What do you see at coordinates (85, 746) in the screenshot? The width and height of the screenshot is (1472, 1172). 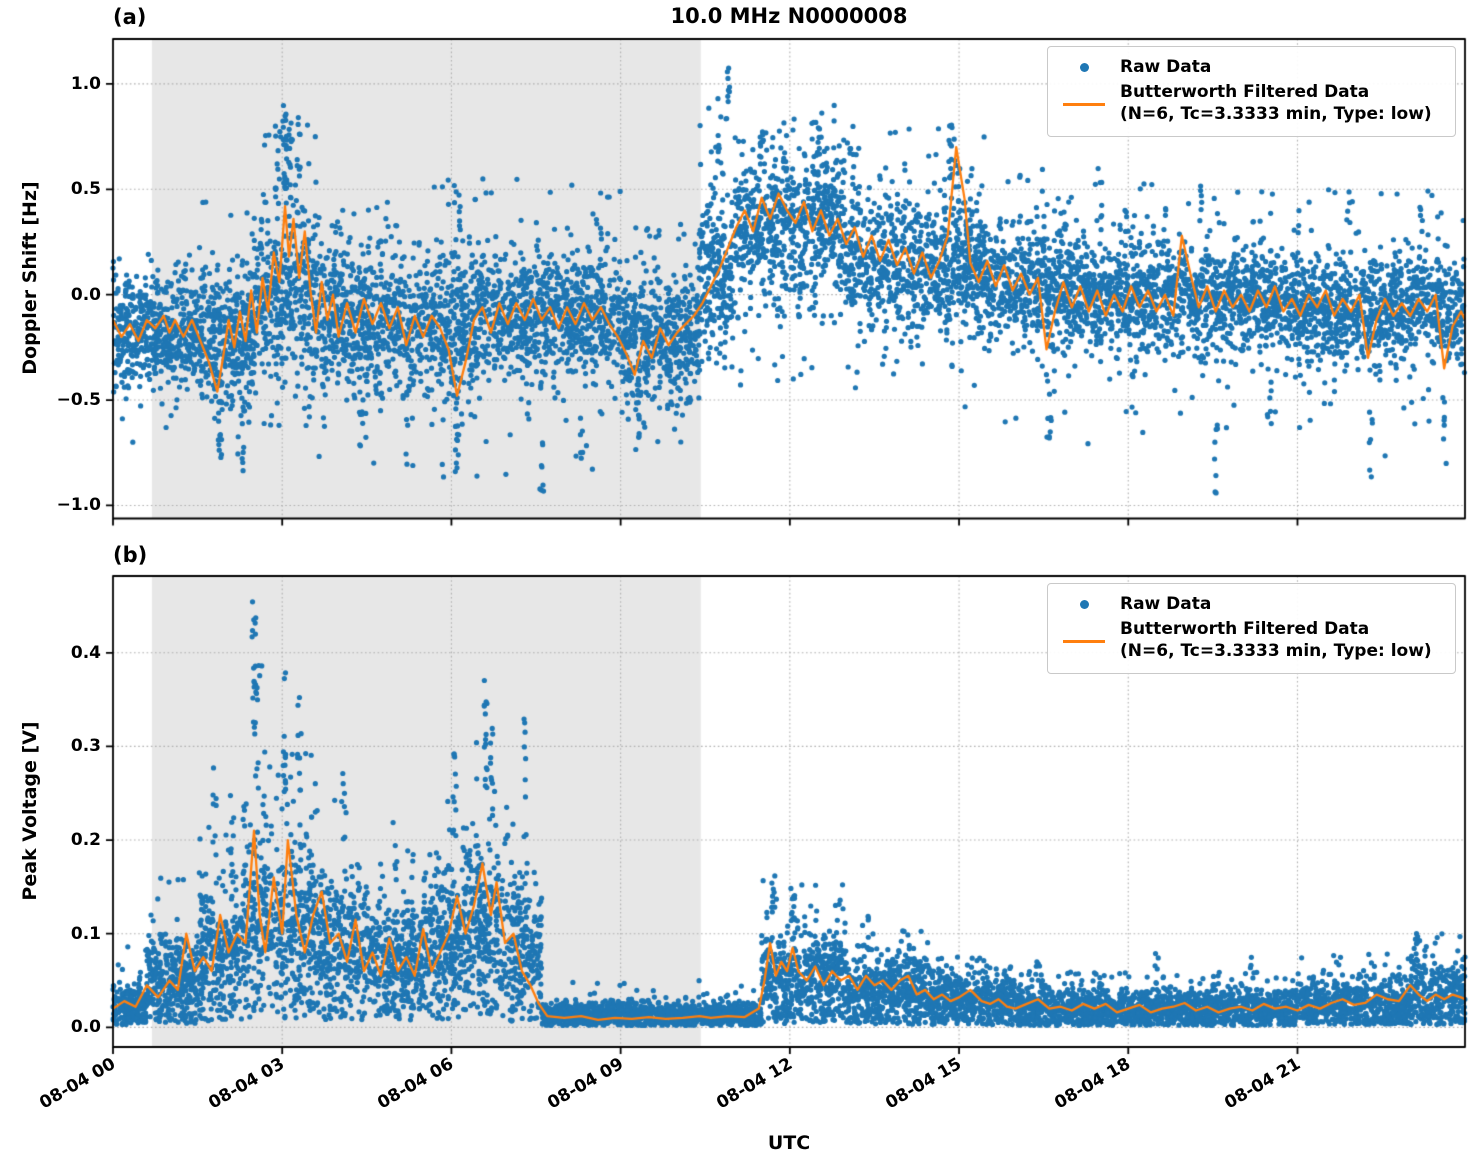 I see `y-tick-label: 0.3` at bounding box center [85, 746].